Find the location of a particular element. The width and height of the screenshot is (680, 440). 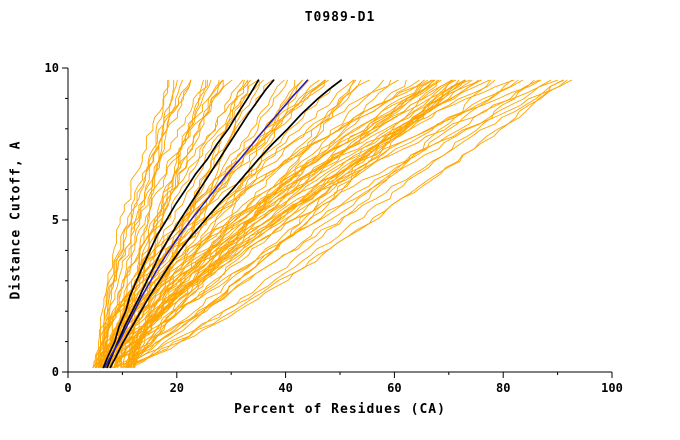

x-tick-label: 40 is located at coordinates (285, 388).